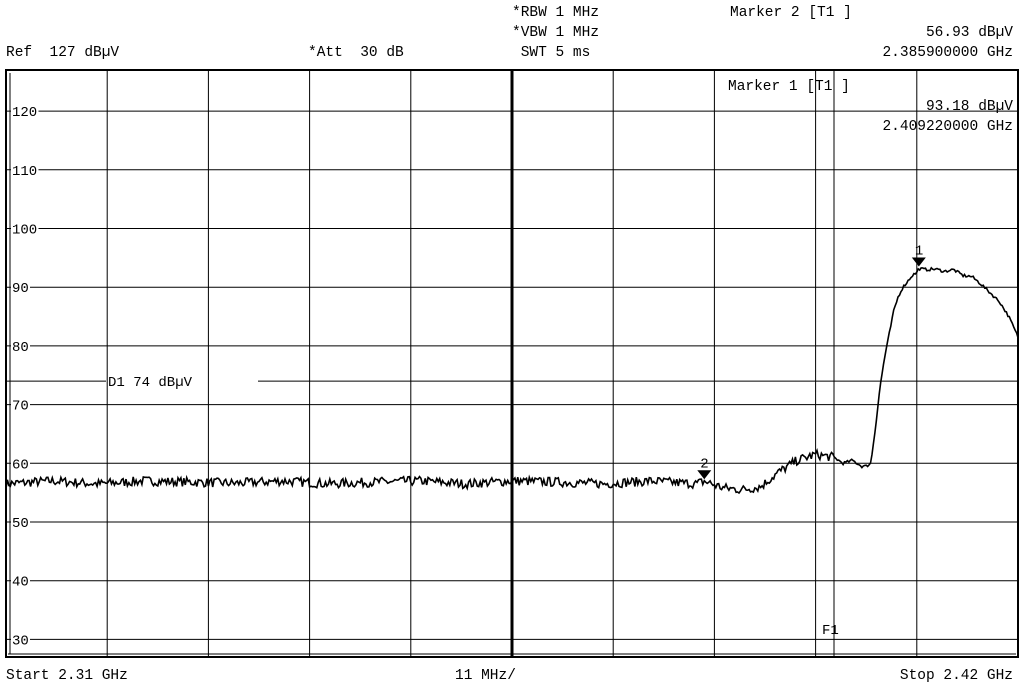  I want to click on marker-2-label: 2, so click(704, 464).